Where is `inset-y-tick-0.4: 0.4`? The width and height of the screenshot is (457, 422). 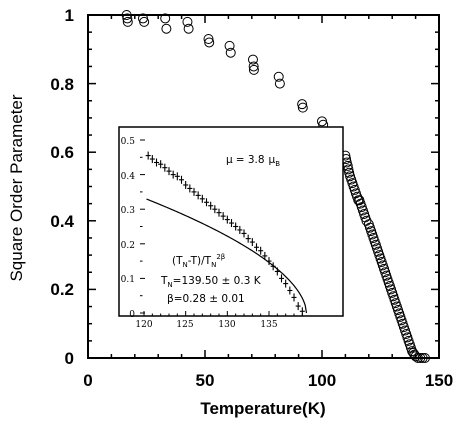 inset-y-tick-0.4: 0.4 is located at coordinates (128, 177).